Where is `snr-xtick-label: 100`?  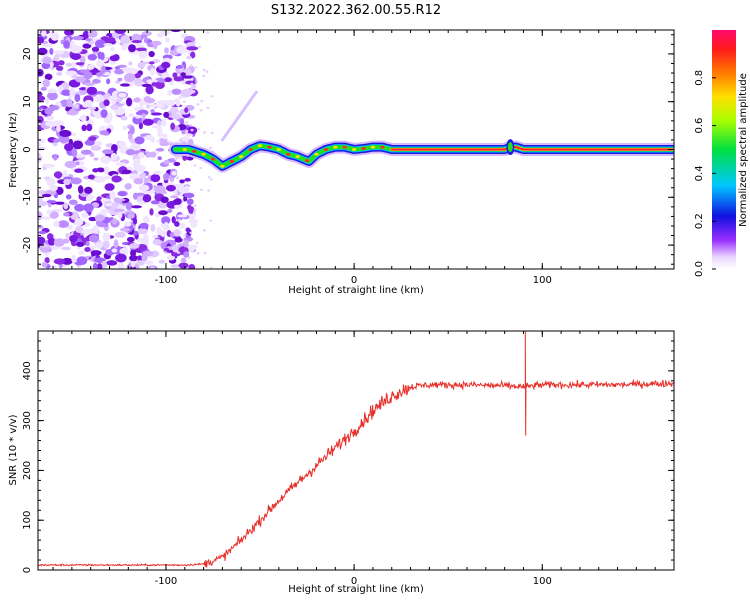
snr-xtick-label: 100 is located at coordinates (542, 581).